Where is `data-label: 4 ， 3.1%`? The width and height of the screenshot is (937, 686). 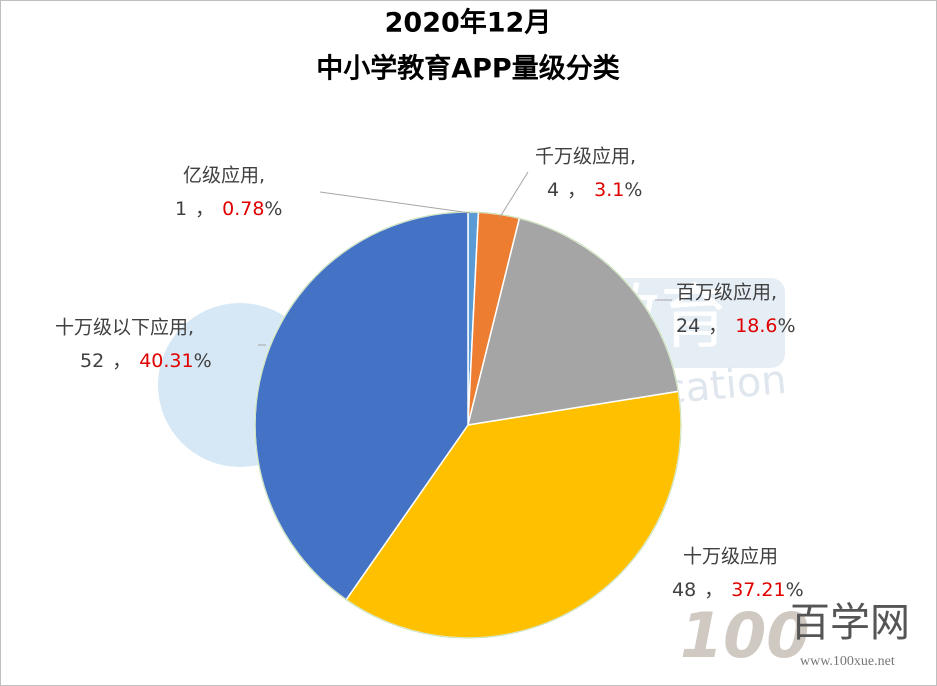 data-label: 4 ， 3.1% is located at coordinates (594, 190).